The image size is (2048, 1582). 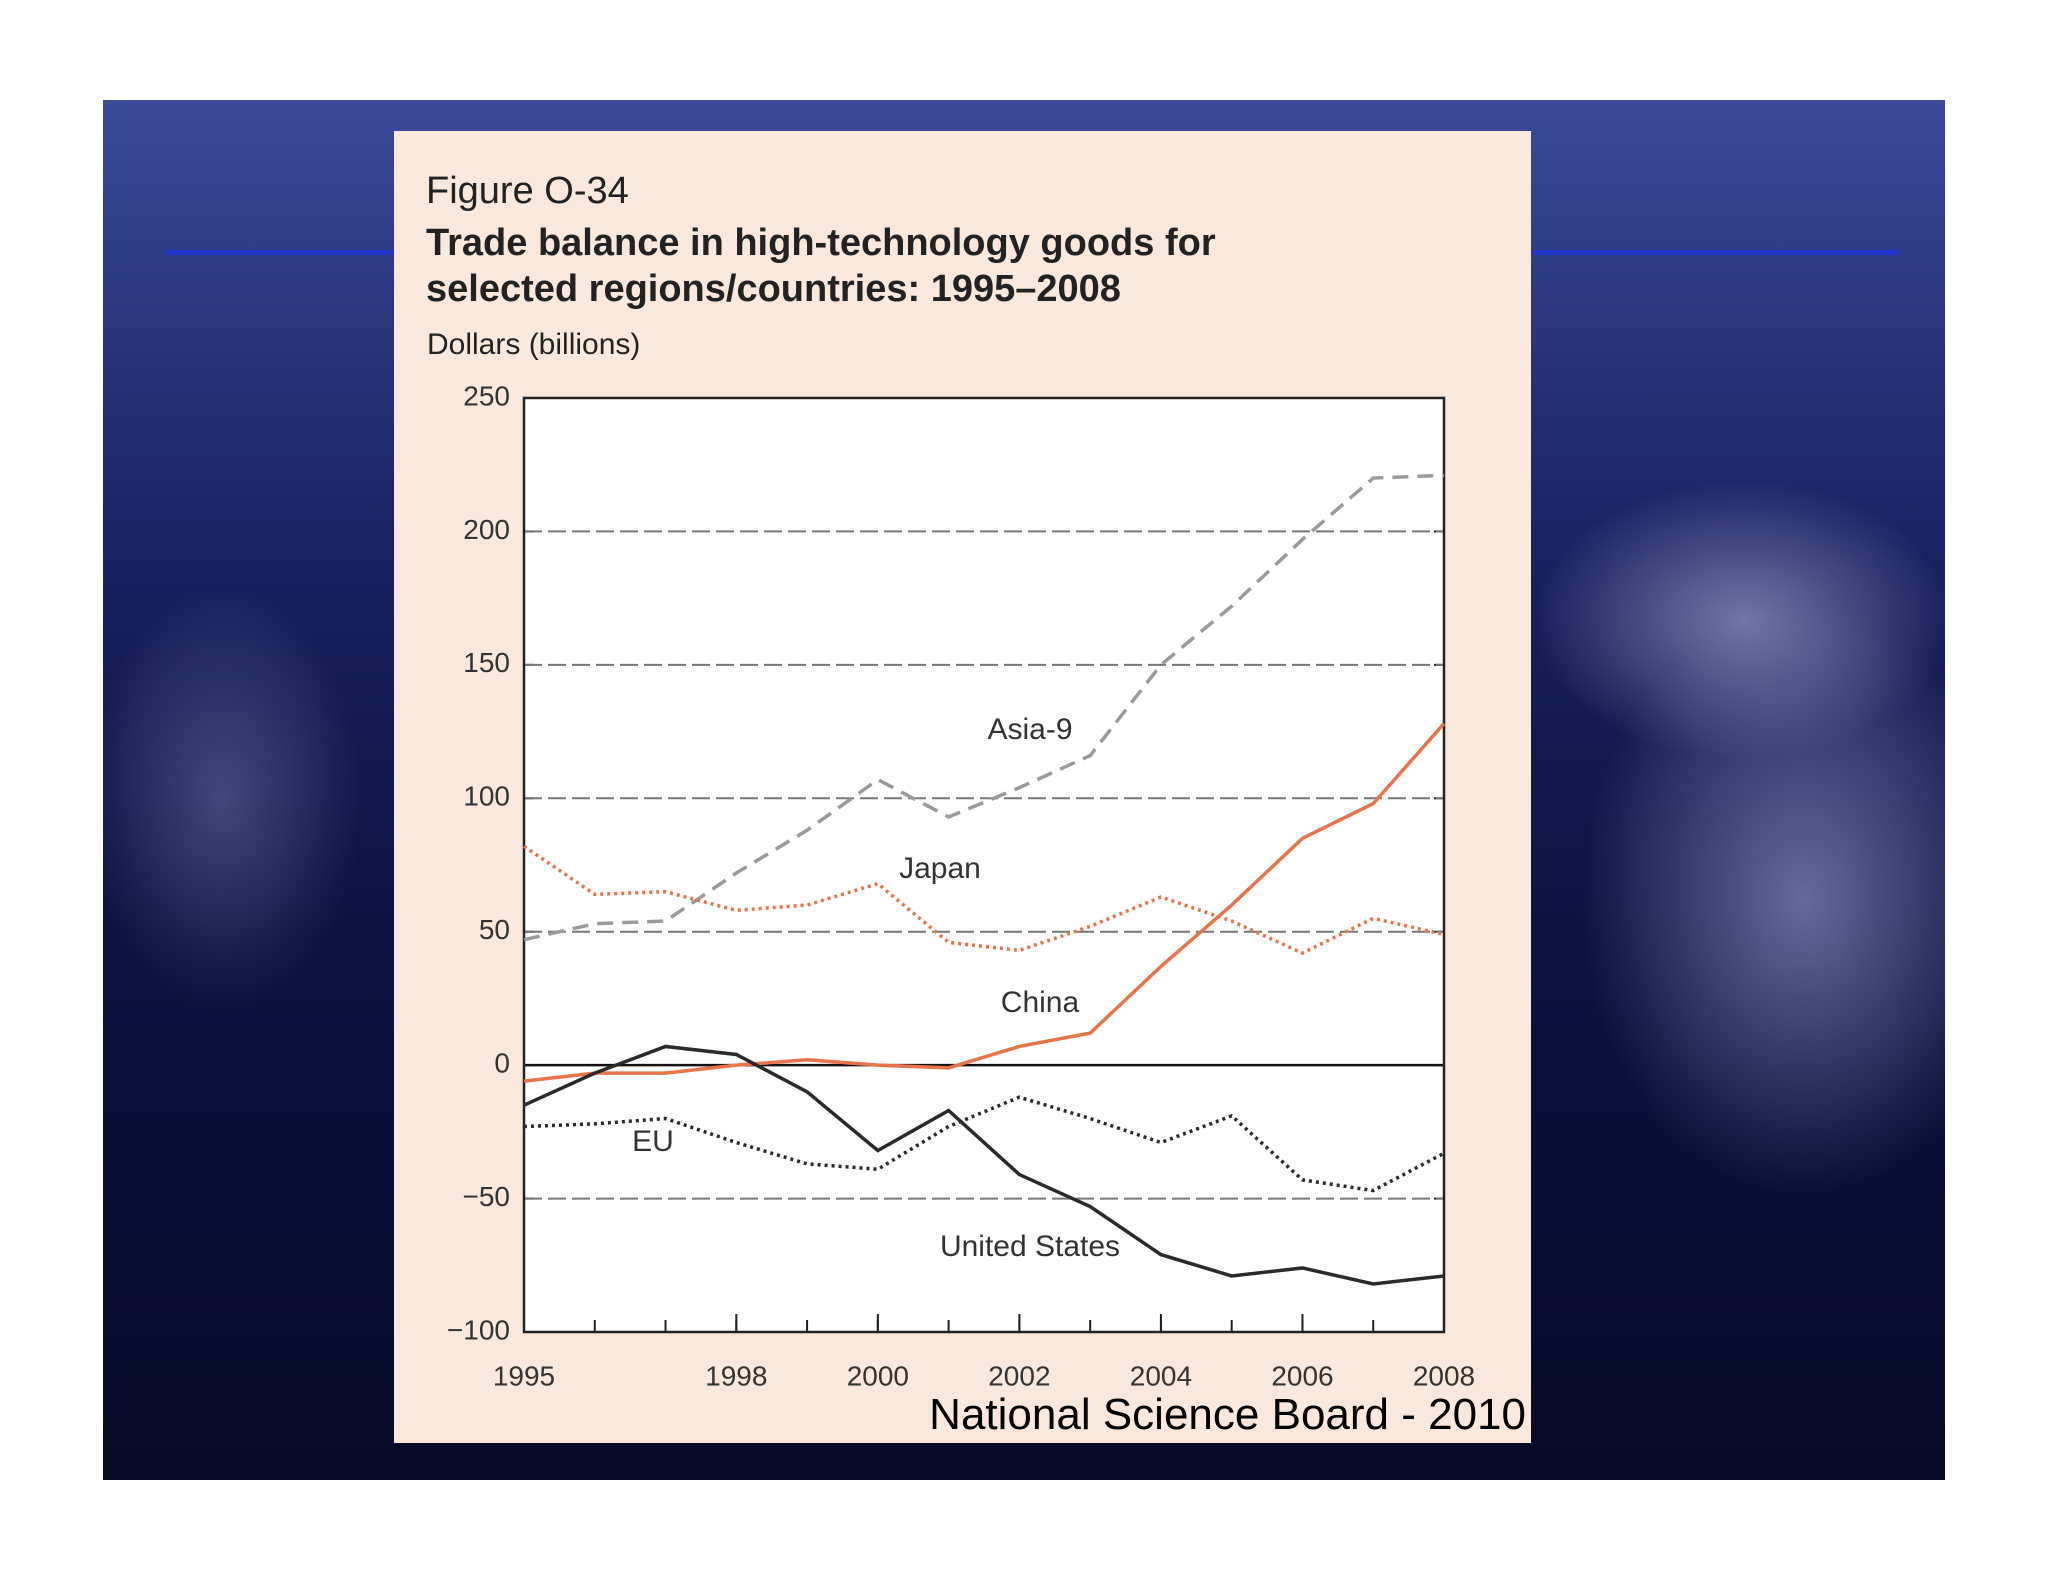 I want to click on y-tick-label: 200, so click(x=486, y=529).